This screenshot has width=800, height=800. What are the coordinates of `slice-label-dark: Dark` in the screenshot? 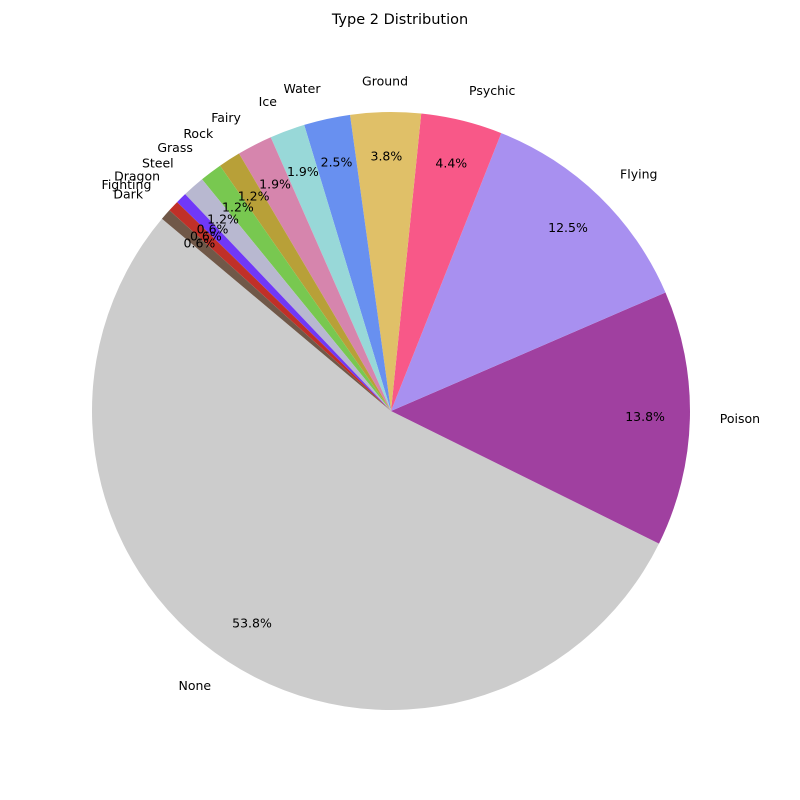 It's located at (128, 193).